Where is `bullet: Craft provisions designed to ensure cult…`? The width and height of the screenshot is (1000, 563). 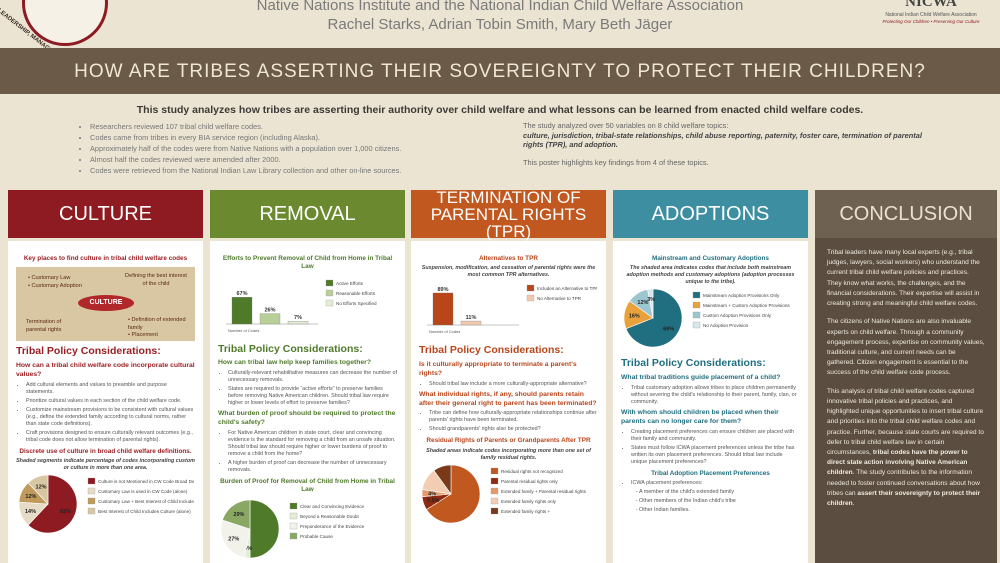 bullet: Craft provisions designed to ensure cult… is located at coordinates (110, 437).